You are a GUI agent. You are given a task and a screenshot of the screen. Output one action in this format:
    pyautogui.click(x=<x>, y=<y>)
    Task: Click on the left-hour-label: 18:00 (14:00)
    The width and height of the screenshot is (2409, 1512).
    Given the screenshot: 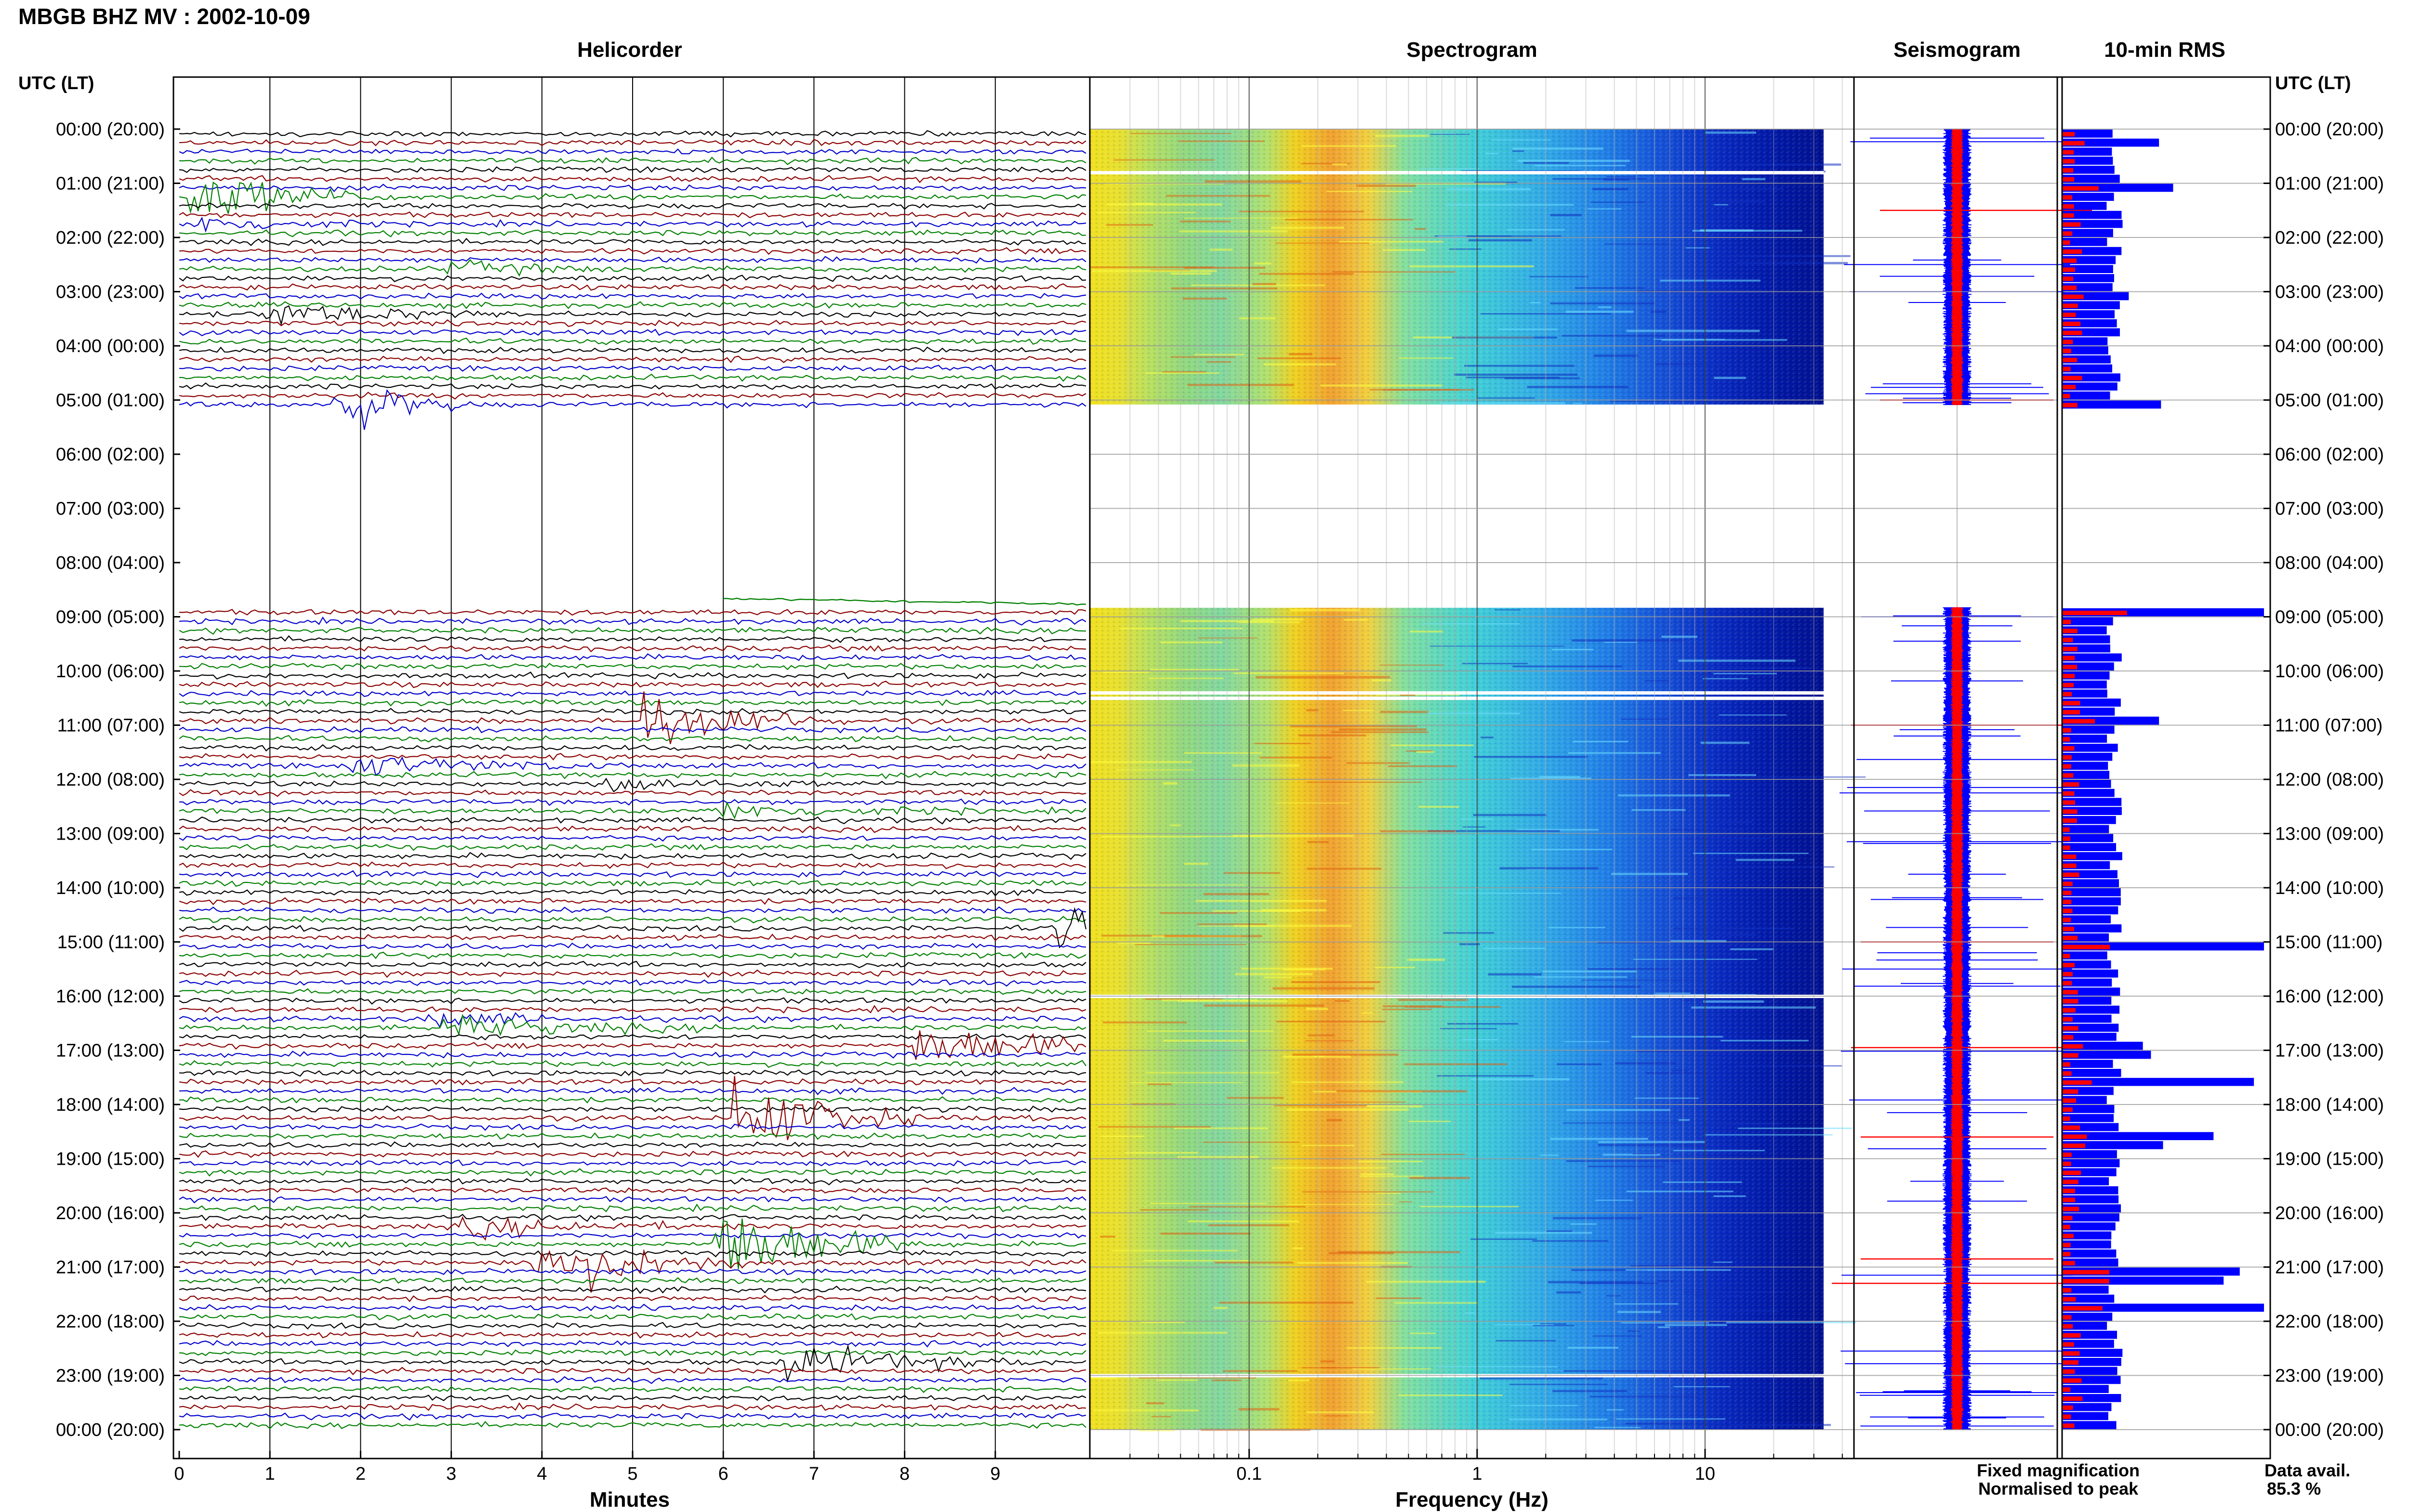 What is the action you would take?
    pyautogui.click(x=110, y=1105)
    